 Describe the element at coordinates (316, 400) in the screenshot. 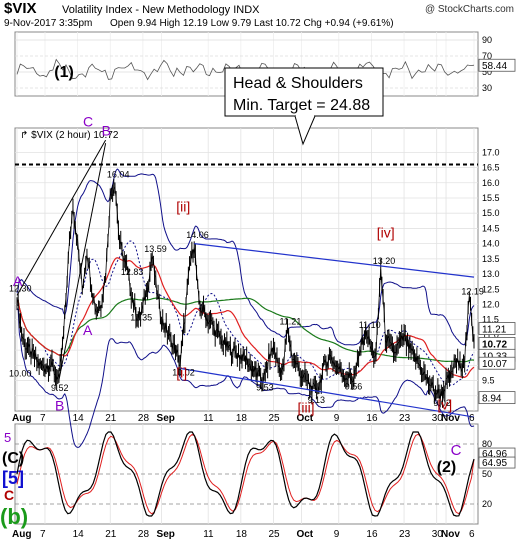

I see `price-label: 9.13` at that location.